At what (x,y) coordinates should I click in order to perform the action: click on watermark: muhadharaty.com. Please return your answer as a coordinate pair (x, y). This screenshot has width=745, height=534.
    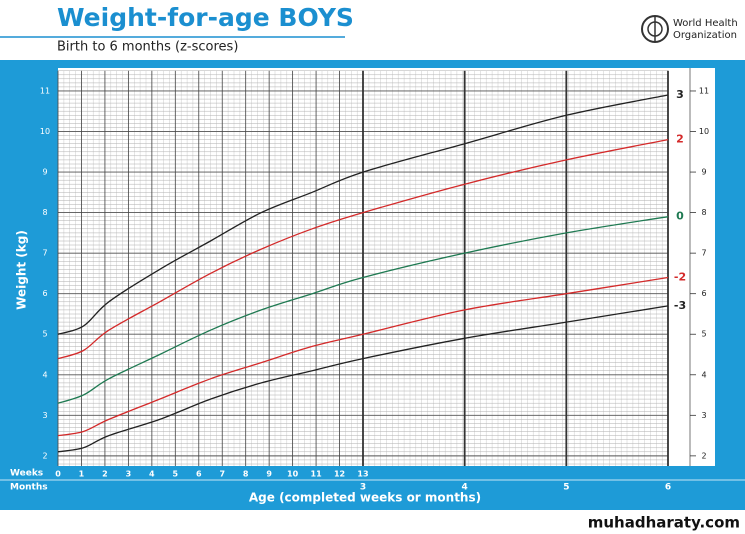
    Looking at the image, I should click on (664, 523).